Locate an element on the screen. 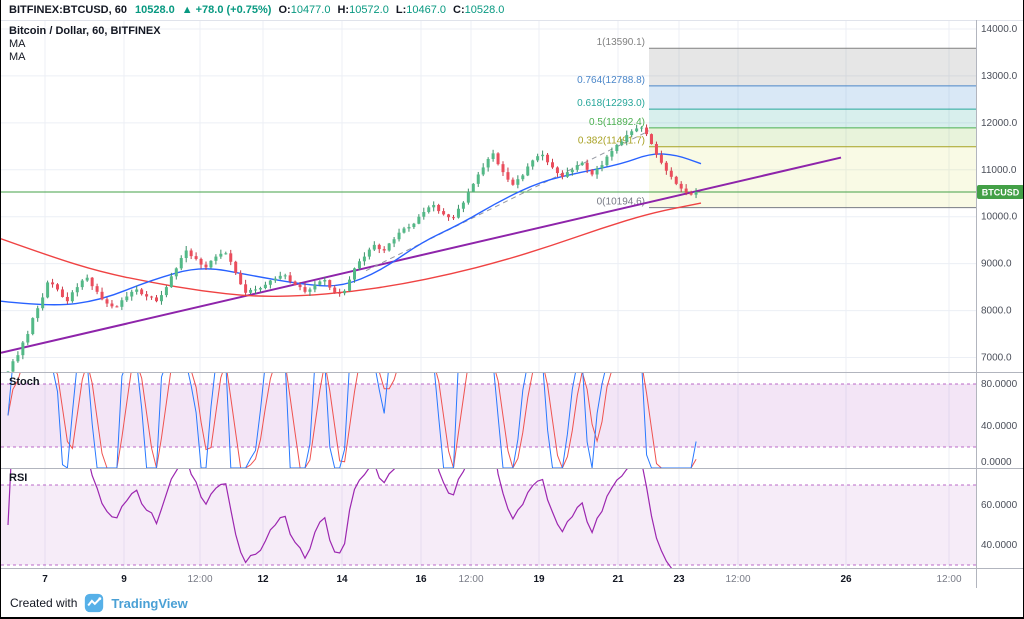 This screenshot has height=619, width=1024. time-axis-label: 16 is located at coordinates (421, 579).